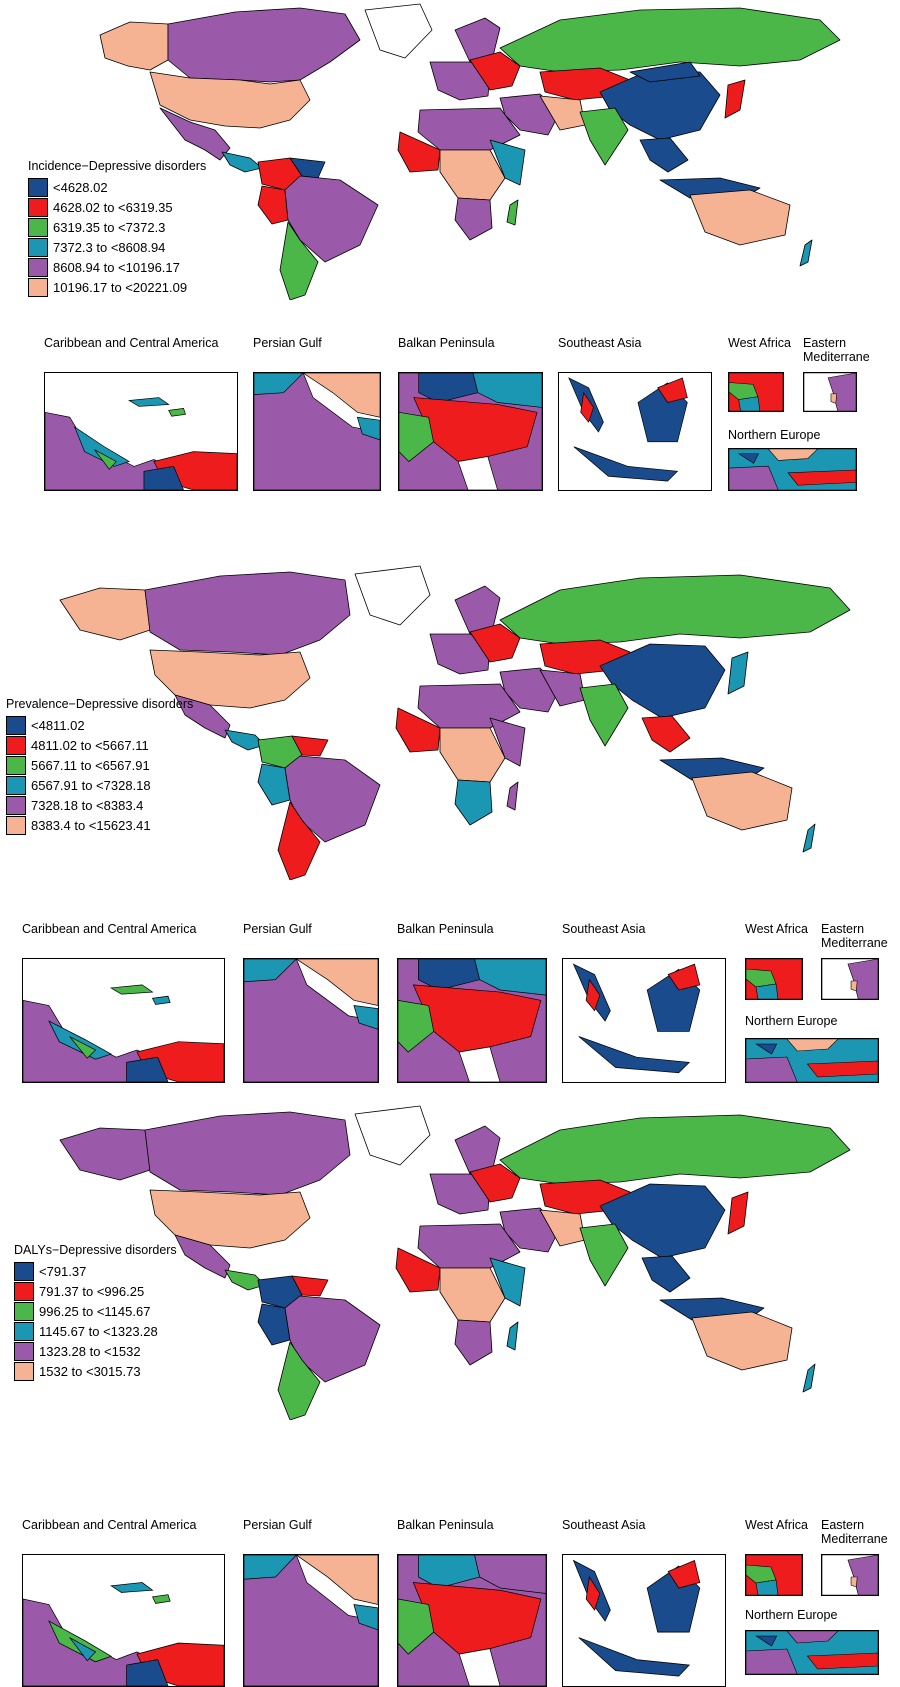  I want to click on legend-item: 4811.02 to <5667.11, so click(99, 746).